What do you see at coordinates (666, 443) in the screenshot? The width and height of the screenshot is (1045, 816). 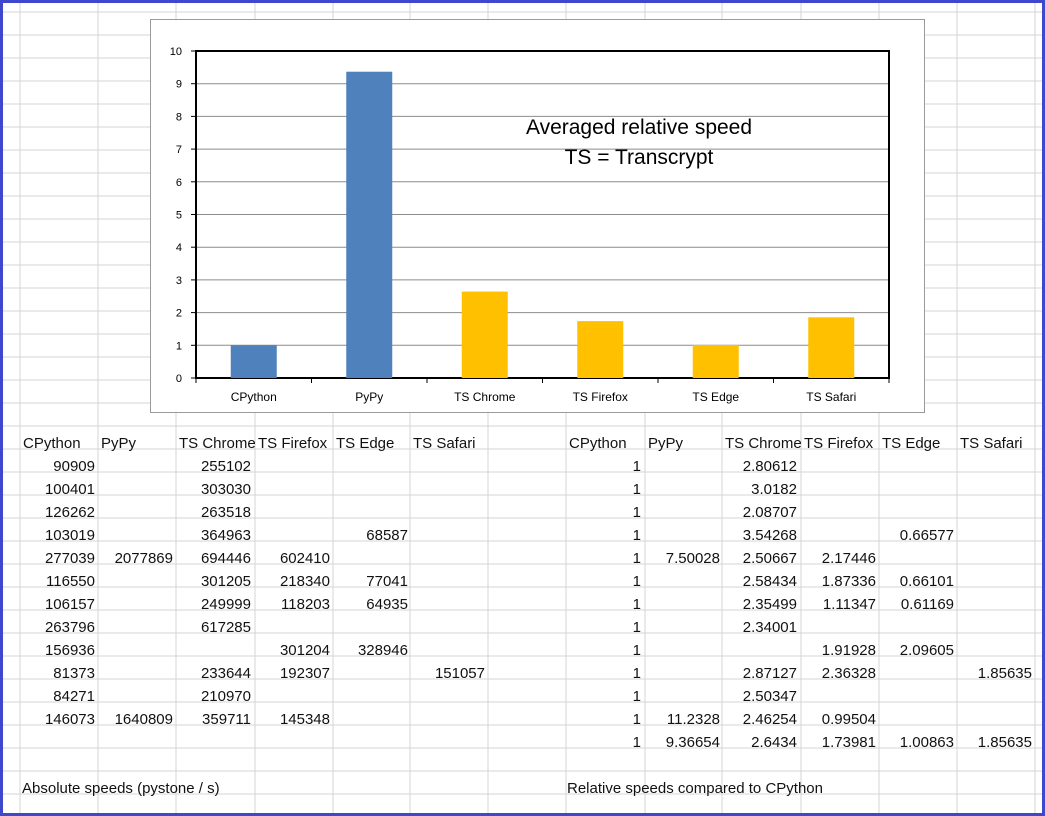 I see `relative-table-header-cell: PyPy` at bounding box center [666, 443].